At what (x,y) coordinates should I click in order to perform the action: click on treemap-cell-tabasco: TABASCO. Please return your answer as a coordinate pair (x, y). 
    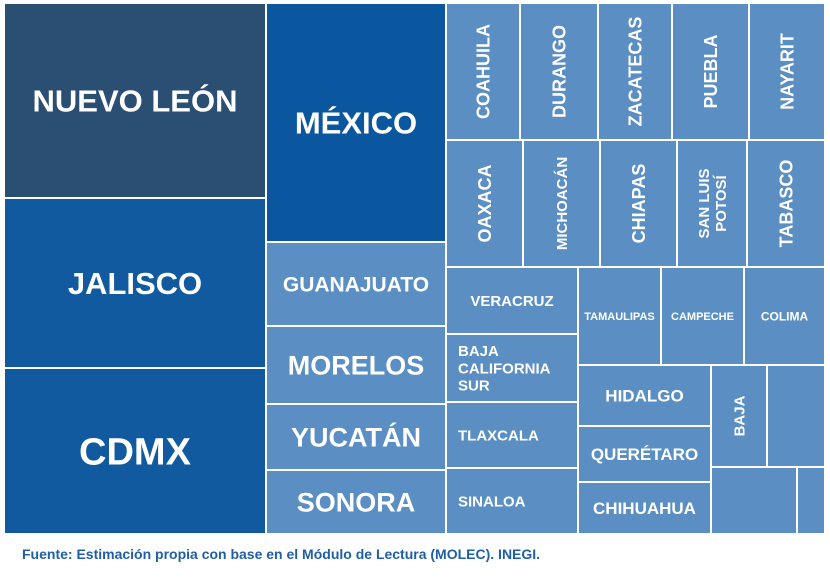
    Looking at the image, I should click on (786, 203).